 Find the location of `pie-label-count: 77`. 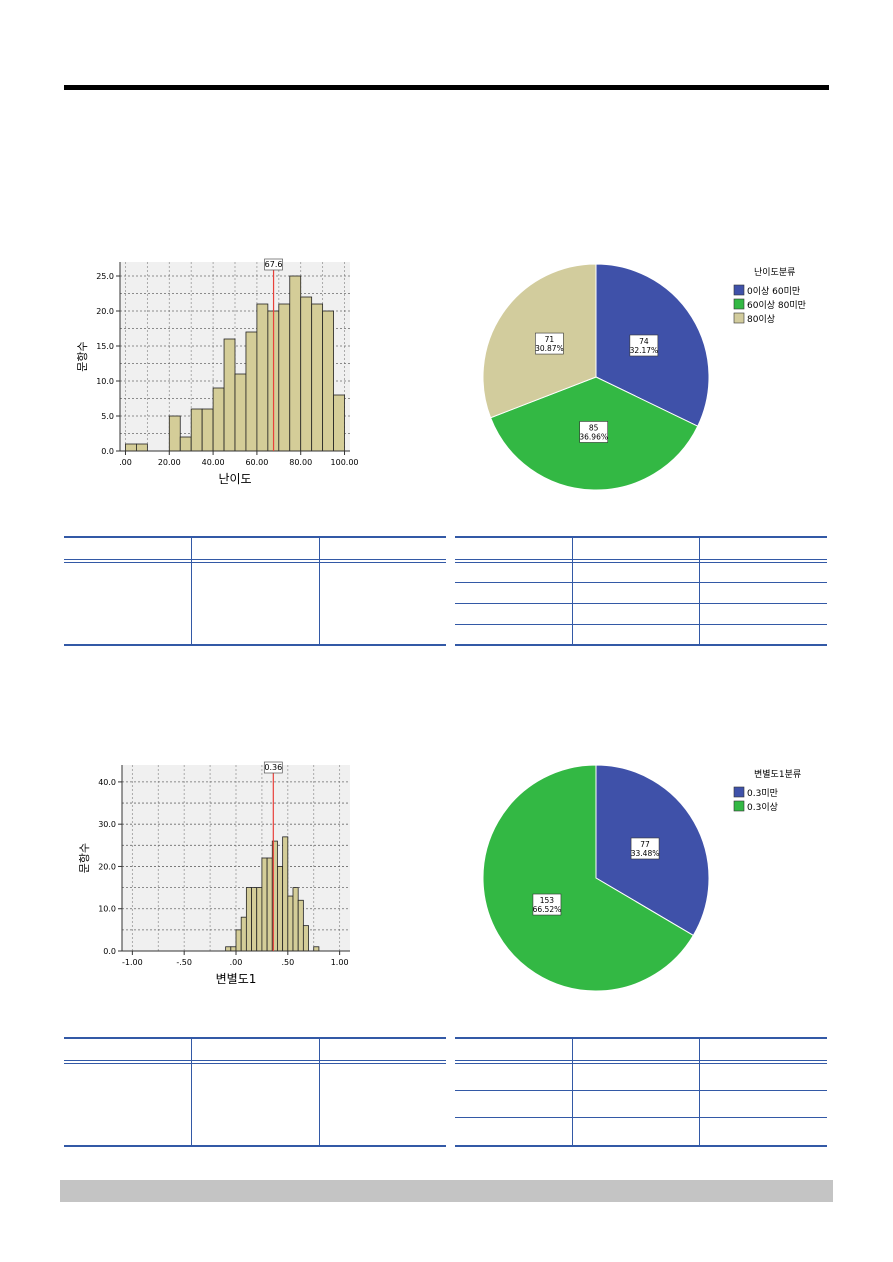

pie-label-count: 77 is located at coordinates (645, 844).